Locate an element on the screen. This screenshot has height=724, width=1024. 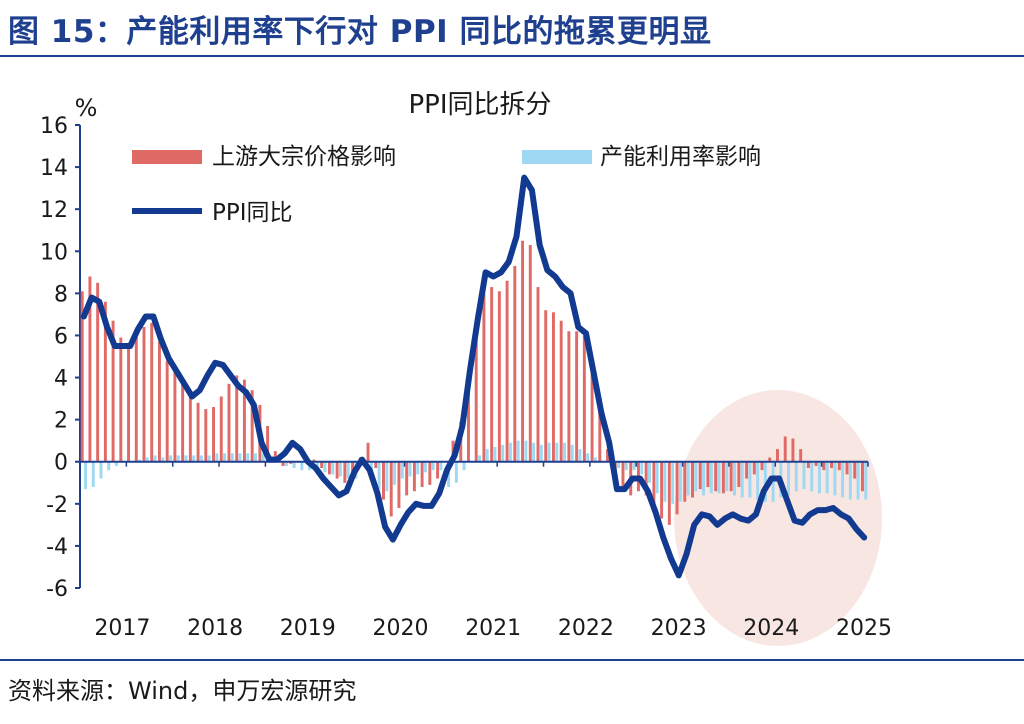
x-tick-label: 2019 is located at coordinates (308, 628).